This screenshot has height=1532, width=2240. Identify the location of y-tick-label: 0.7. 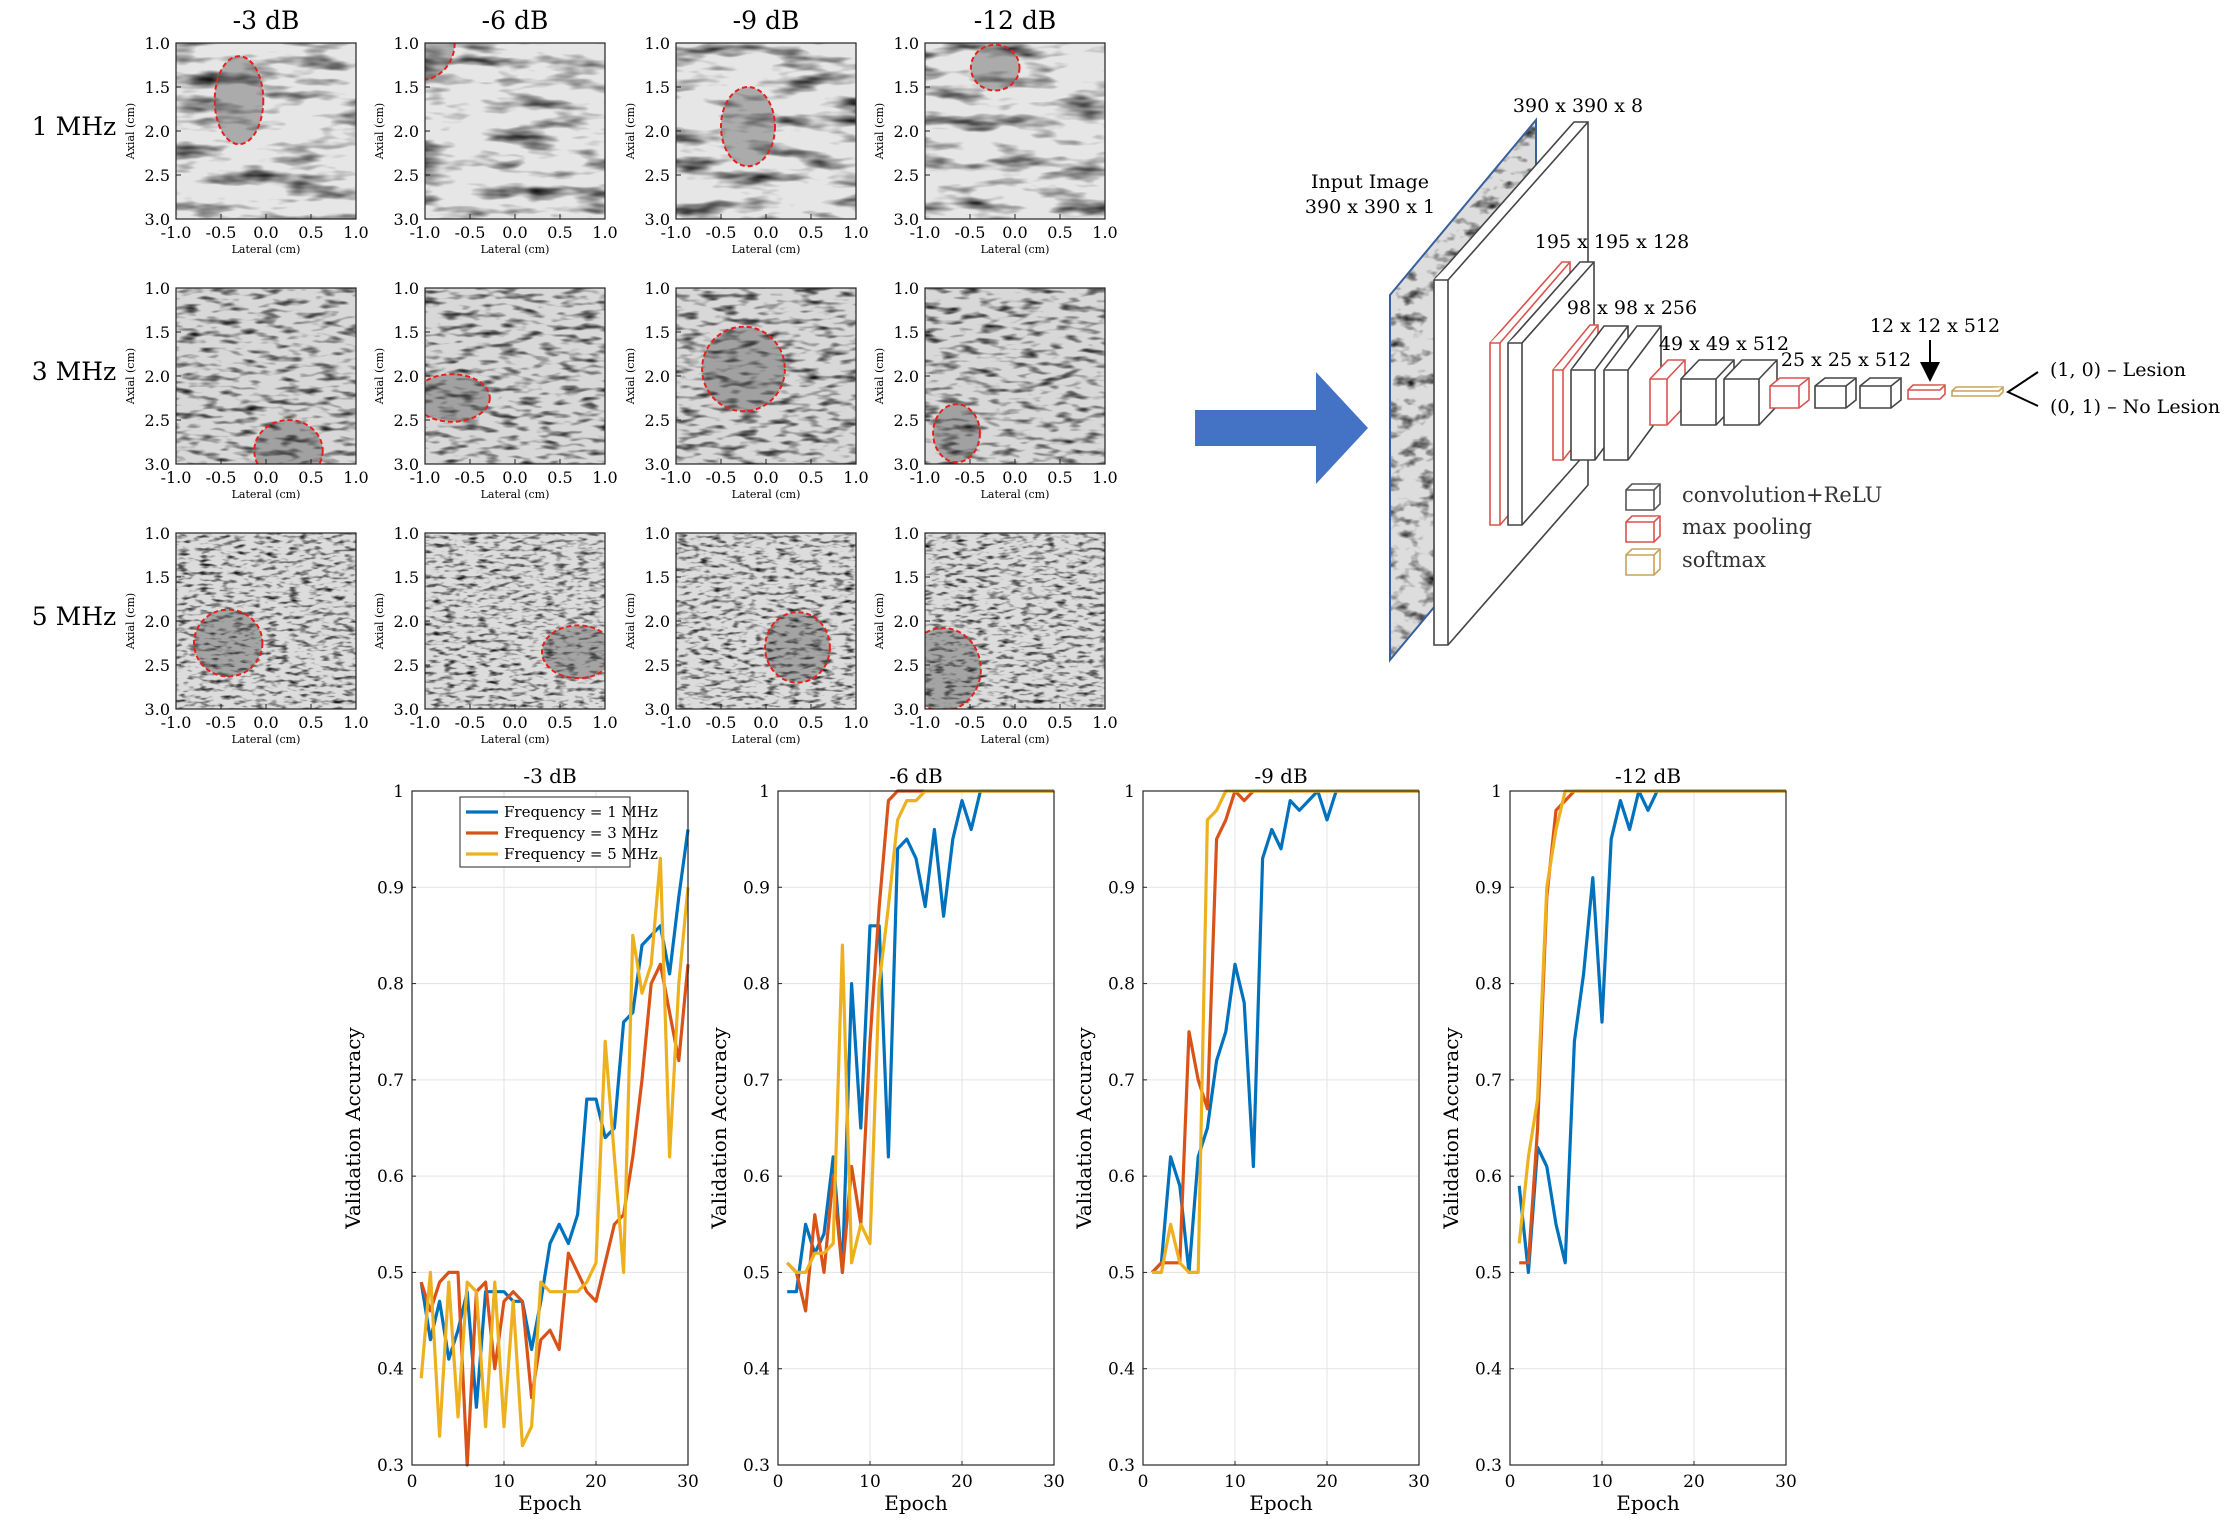
(1488, 1081).